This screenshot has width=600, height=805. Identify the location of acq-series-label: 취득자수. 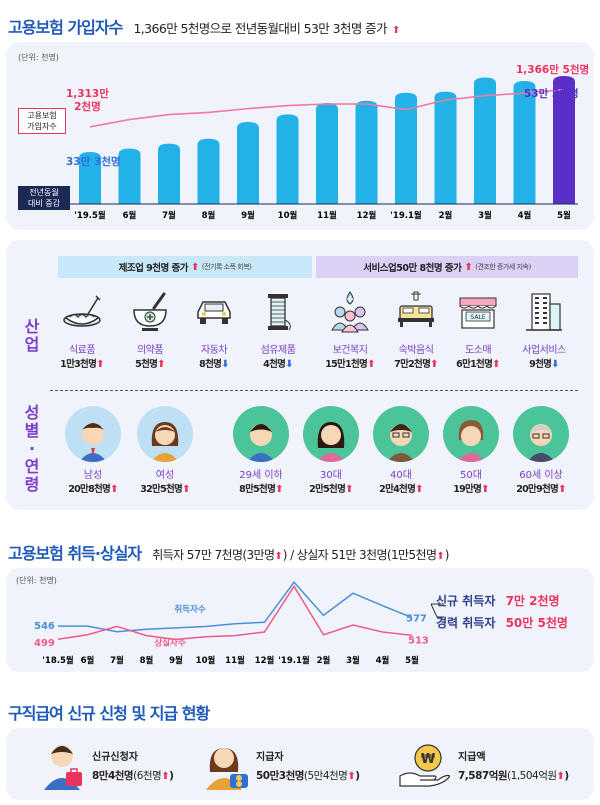
(189, 609).